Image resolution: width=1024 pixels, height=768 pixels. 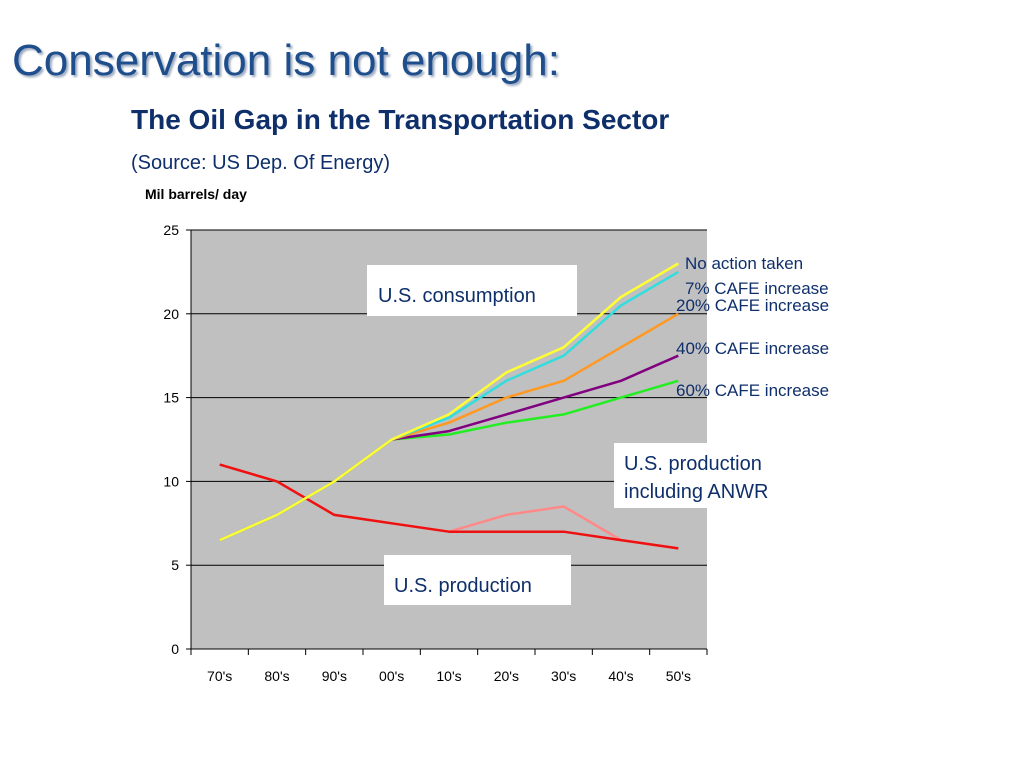 What do you see at coordinates (563, 676) in the screenshot?
I see `x-tick-label-6: 30's` at bounding box center [563, 676].